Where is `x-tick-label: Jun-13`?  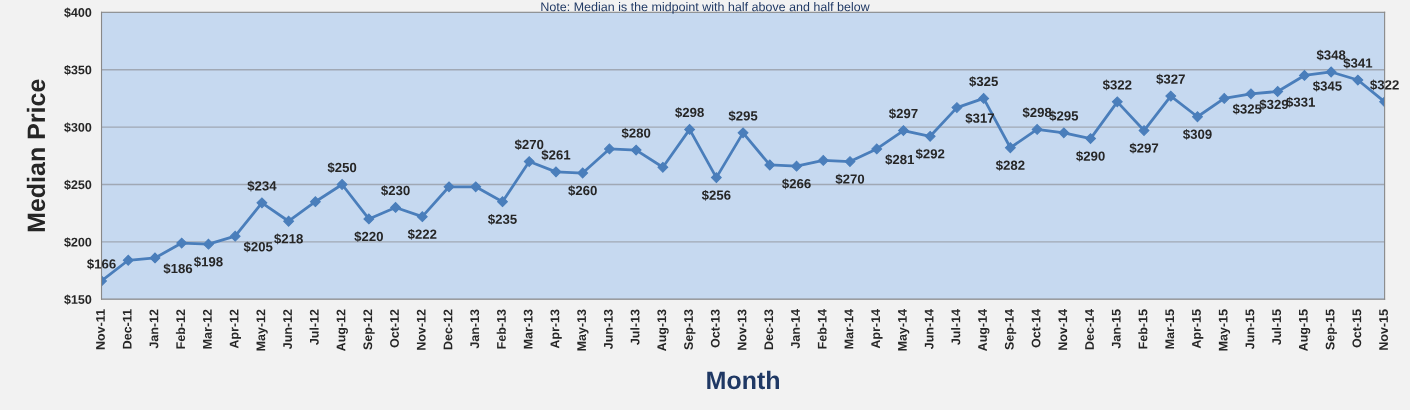
x-tick-label: Jun-13 is located at coordinates (608, 329).